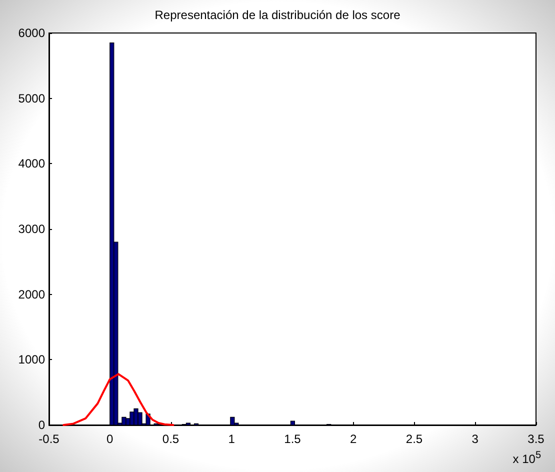 Image resolution: width=555 pixels, height=472 pixels. Describe the element at coordinates (171, 439) in the screenshot. I see `x-tick-label: 0.5` at that location.